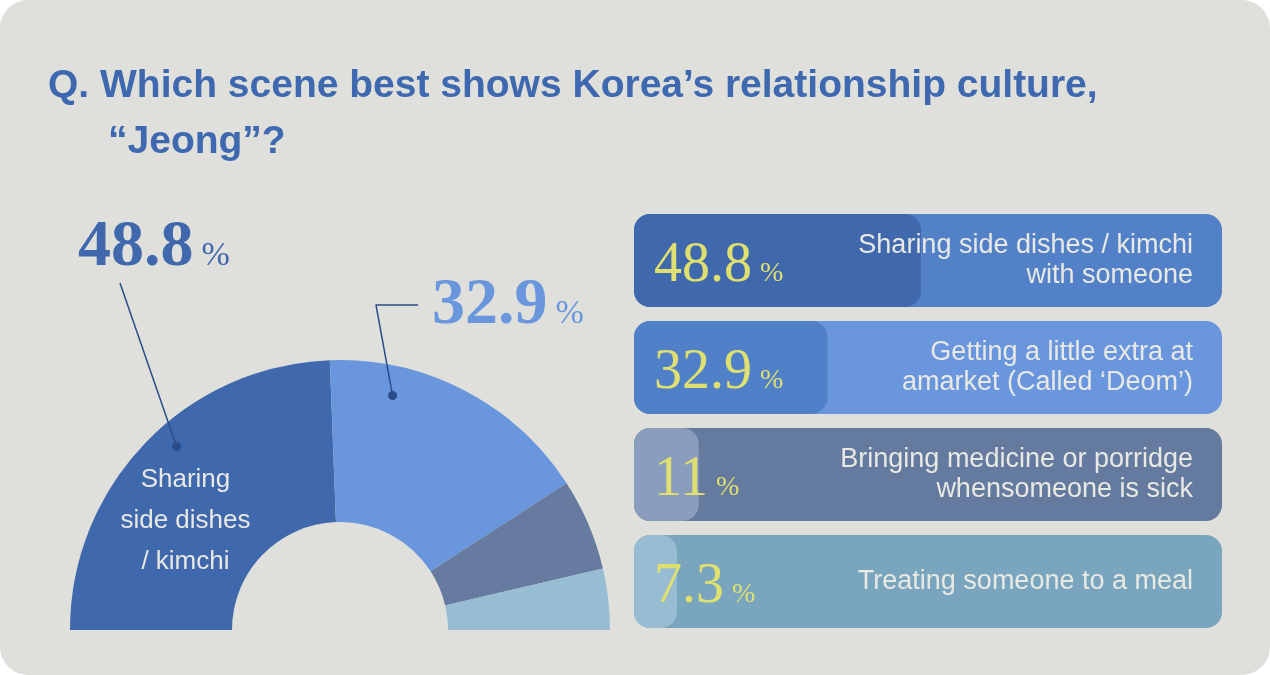  I want to click on y-tick-label: Getting a little extra at amarket (Called ‘Deom’), so click(1047, 365).